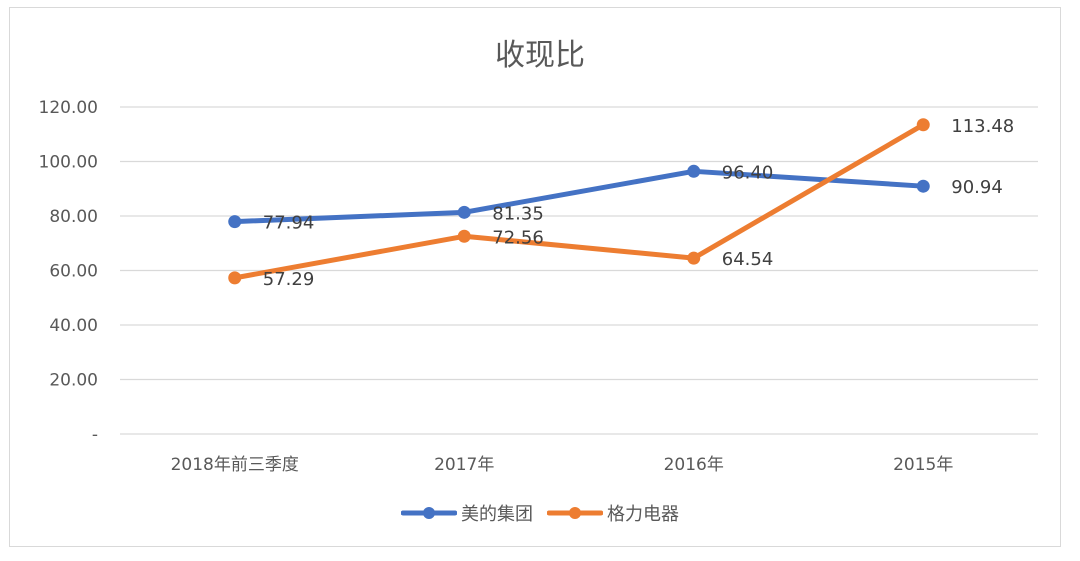 Image resolution: width=1080 pixels, height=561 pixels. What do you see at coordinates (982, 126) in the screenshot?
I see `data-label: 113.48` at bounding box center [982, 126].